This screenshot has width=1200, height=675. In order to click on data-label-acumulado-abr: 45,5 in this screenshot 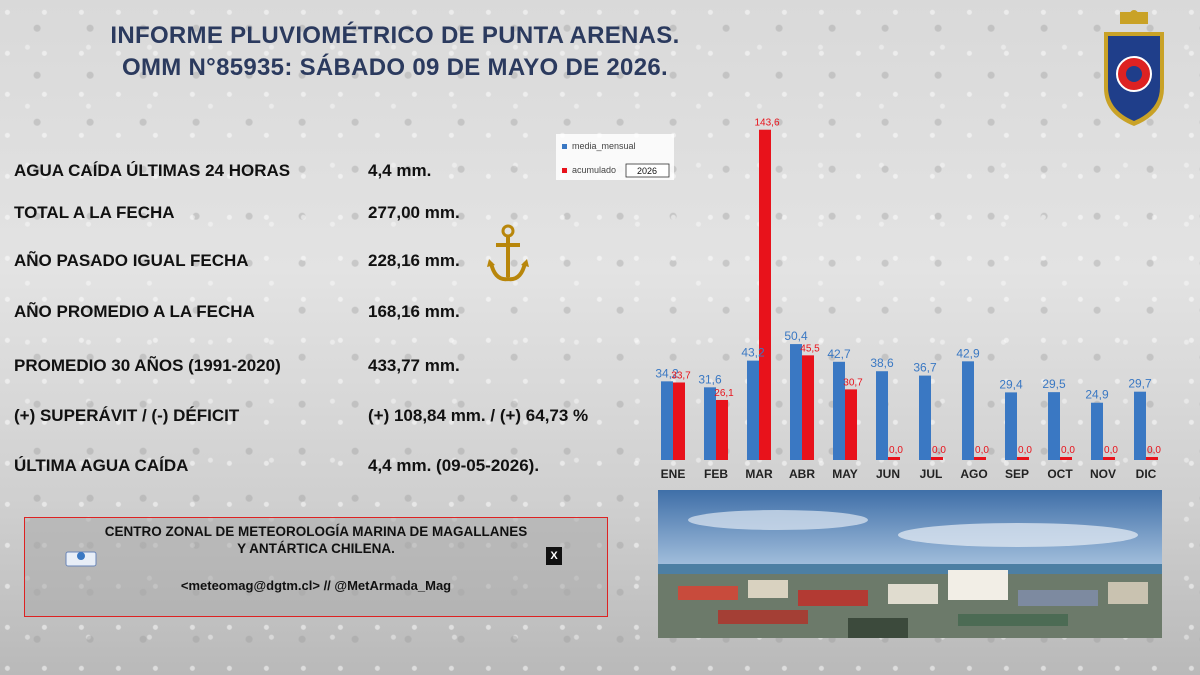, I will do `click(810, 348)`.